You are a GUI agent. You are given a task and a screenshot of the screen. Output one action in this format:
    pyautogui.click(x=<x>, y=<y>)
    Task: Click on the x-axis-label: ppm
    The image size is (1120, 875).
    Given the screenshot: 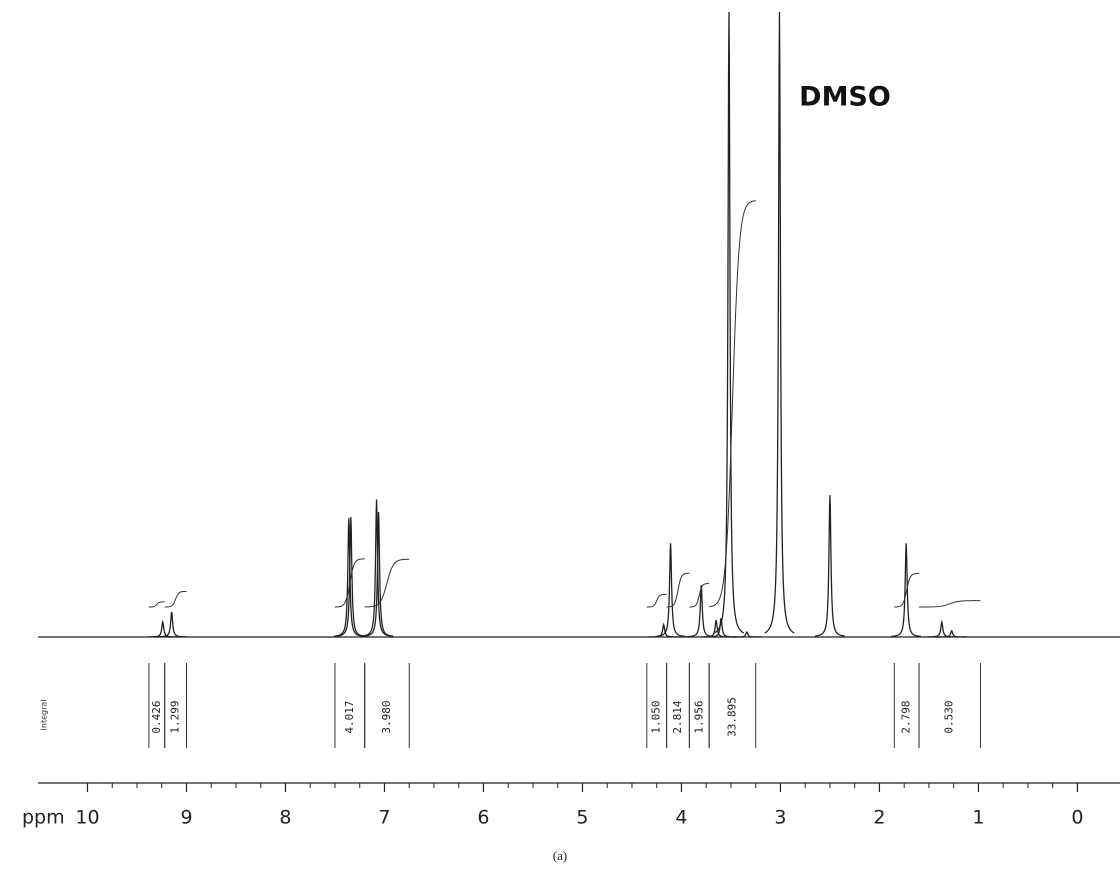 What is the action you would take?
    pyautogui.click(x=43, y=818)
    